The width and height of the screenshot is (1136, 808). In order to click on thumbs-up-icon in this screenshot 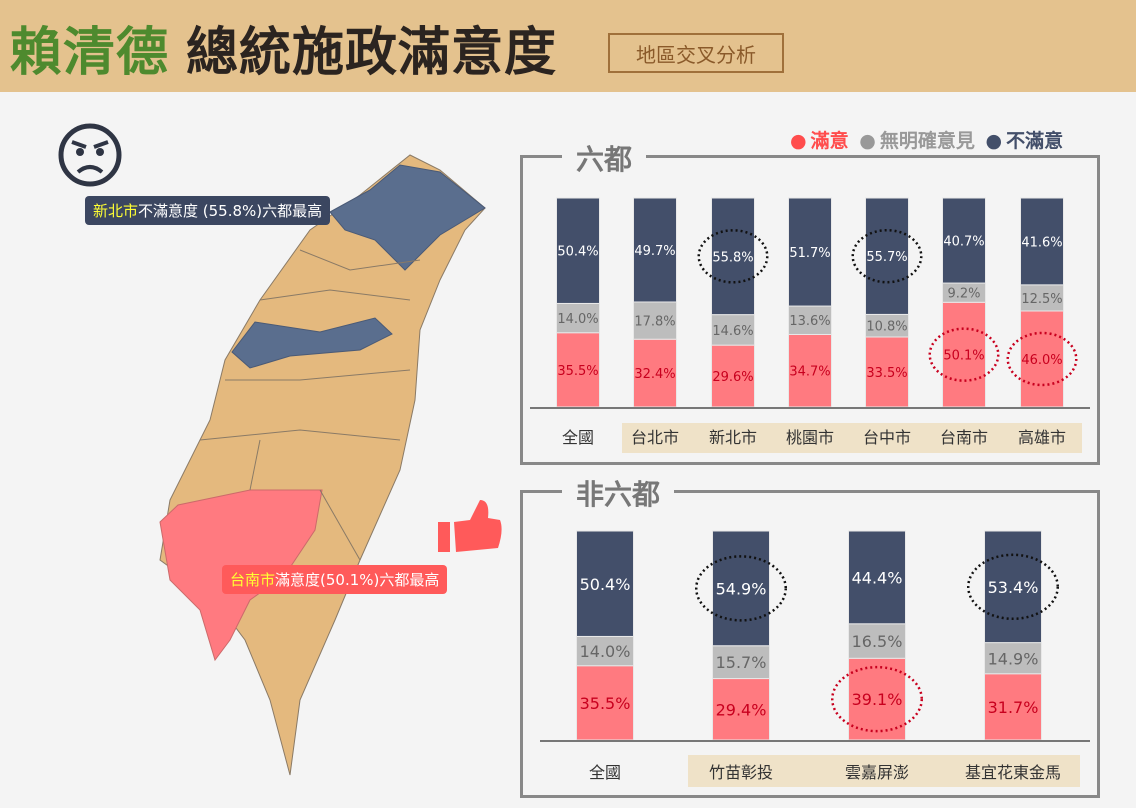, I will do `click(470, 526)`.